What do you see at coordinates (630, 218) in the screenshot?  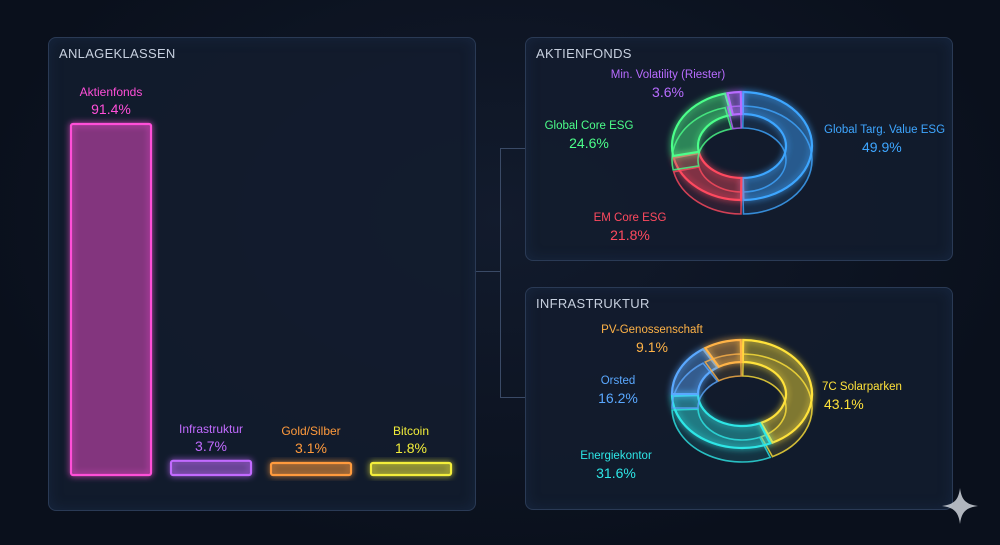 I see `slice-label: EM Core ESG` at bounding box center [630, 218].